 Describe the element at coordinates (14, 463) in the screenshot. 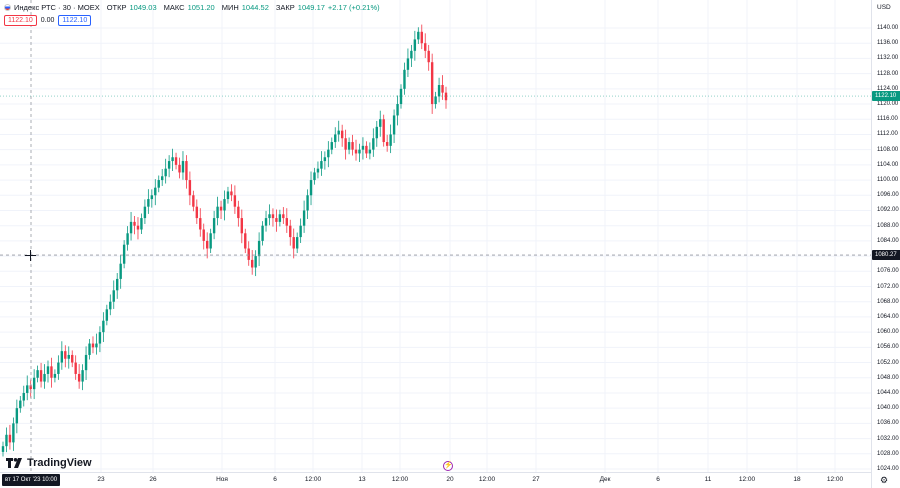

I see `tradingview-icon` at that location.